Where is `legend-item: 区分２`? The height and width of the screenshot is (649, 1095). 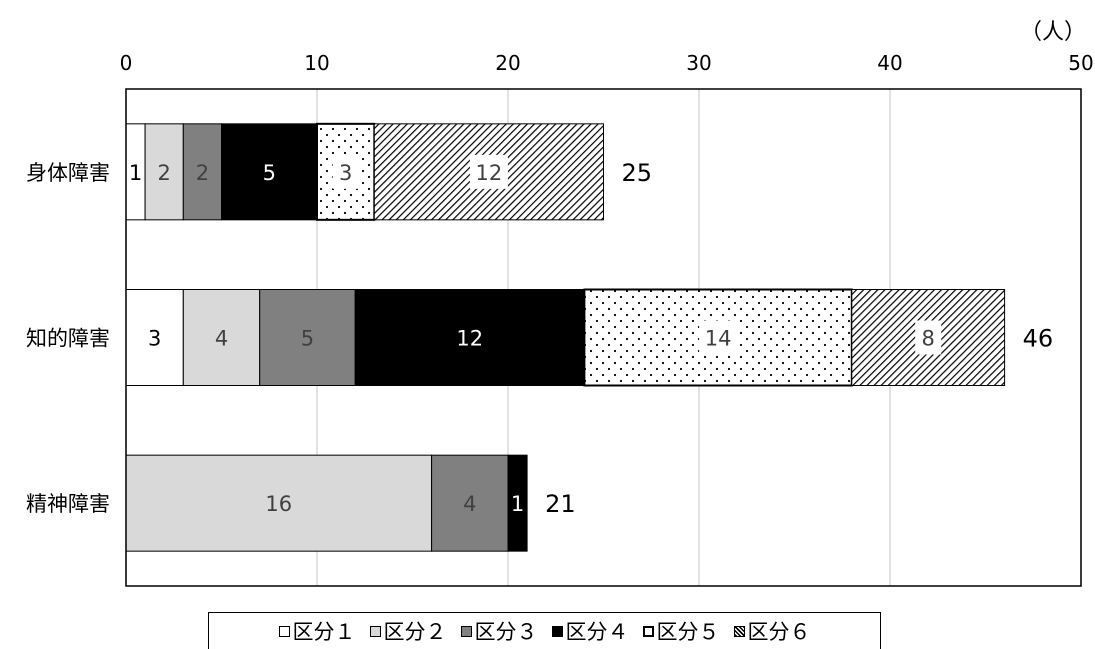 legend-item: 区分２ is located at coordinates (408, 631).